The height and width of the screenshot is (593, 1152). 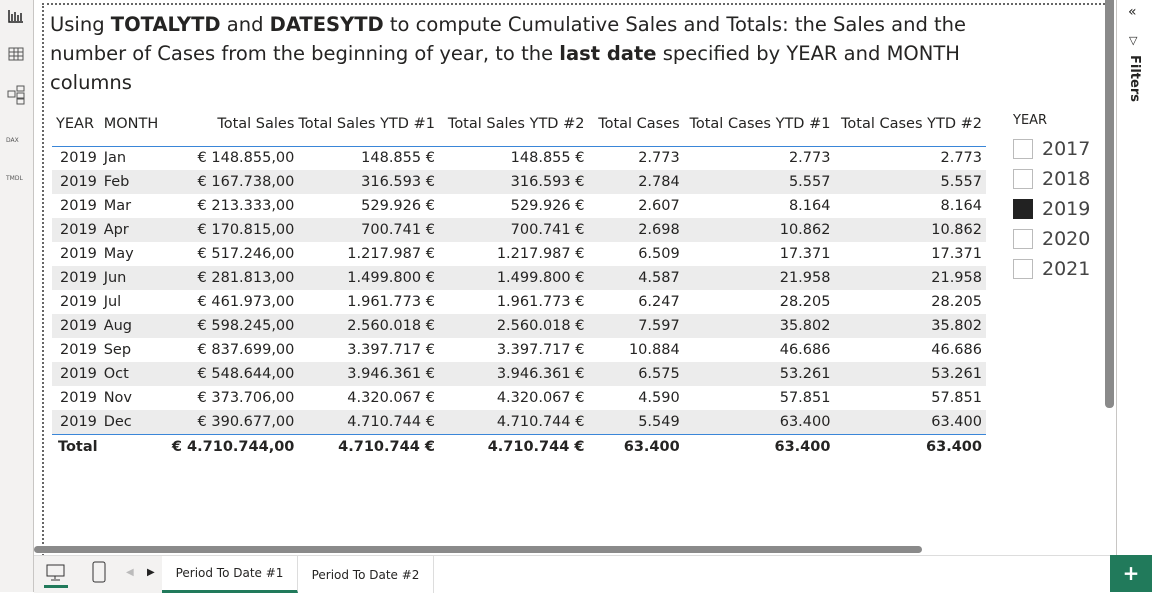 What do you see at coordinates (805, 350) in the screenshot?
I see `table-cell: 46.686` at bounding box center [805, 350].